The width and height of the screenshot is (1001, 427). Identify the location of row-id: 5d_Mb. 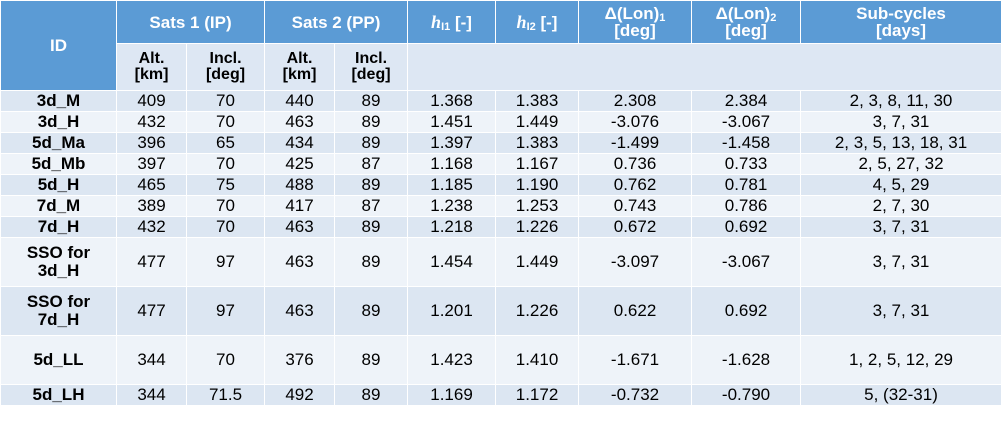
(58, 164).